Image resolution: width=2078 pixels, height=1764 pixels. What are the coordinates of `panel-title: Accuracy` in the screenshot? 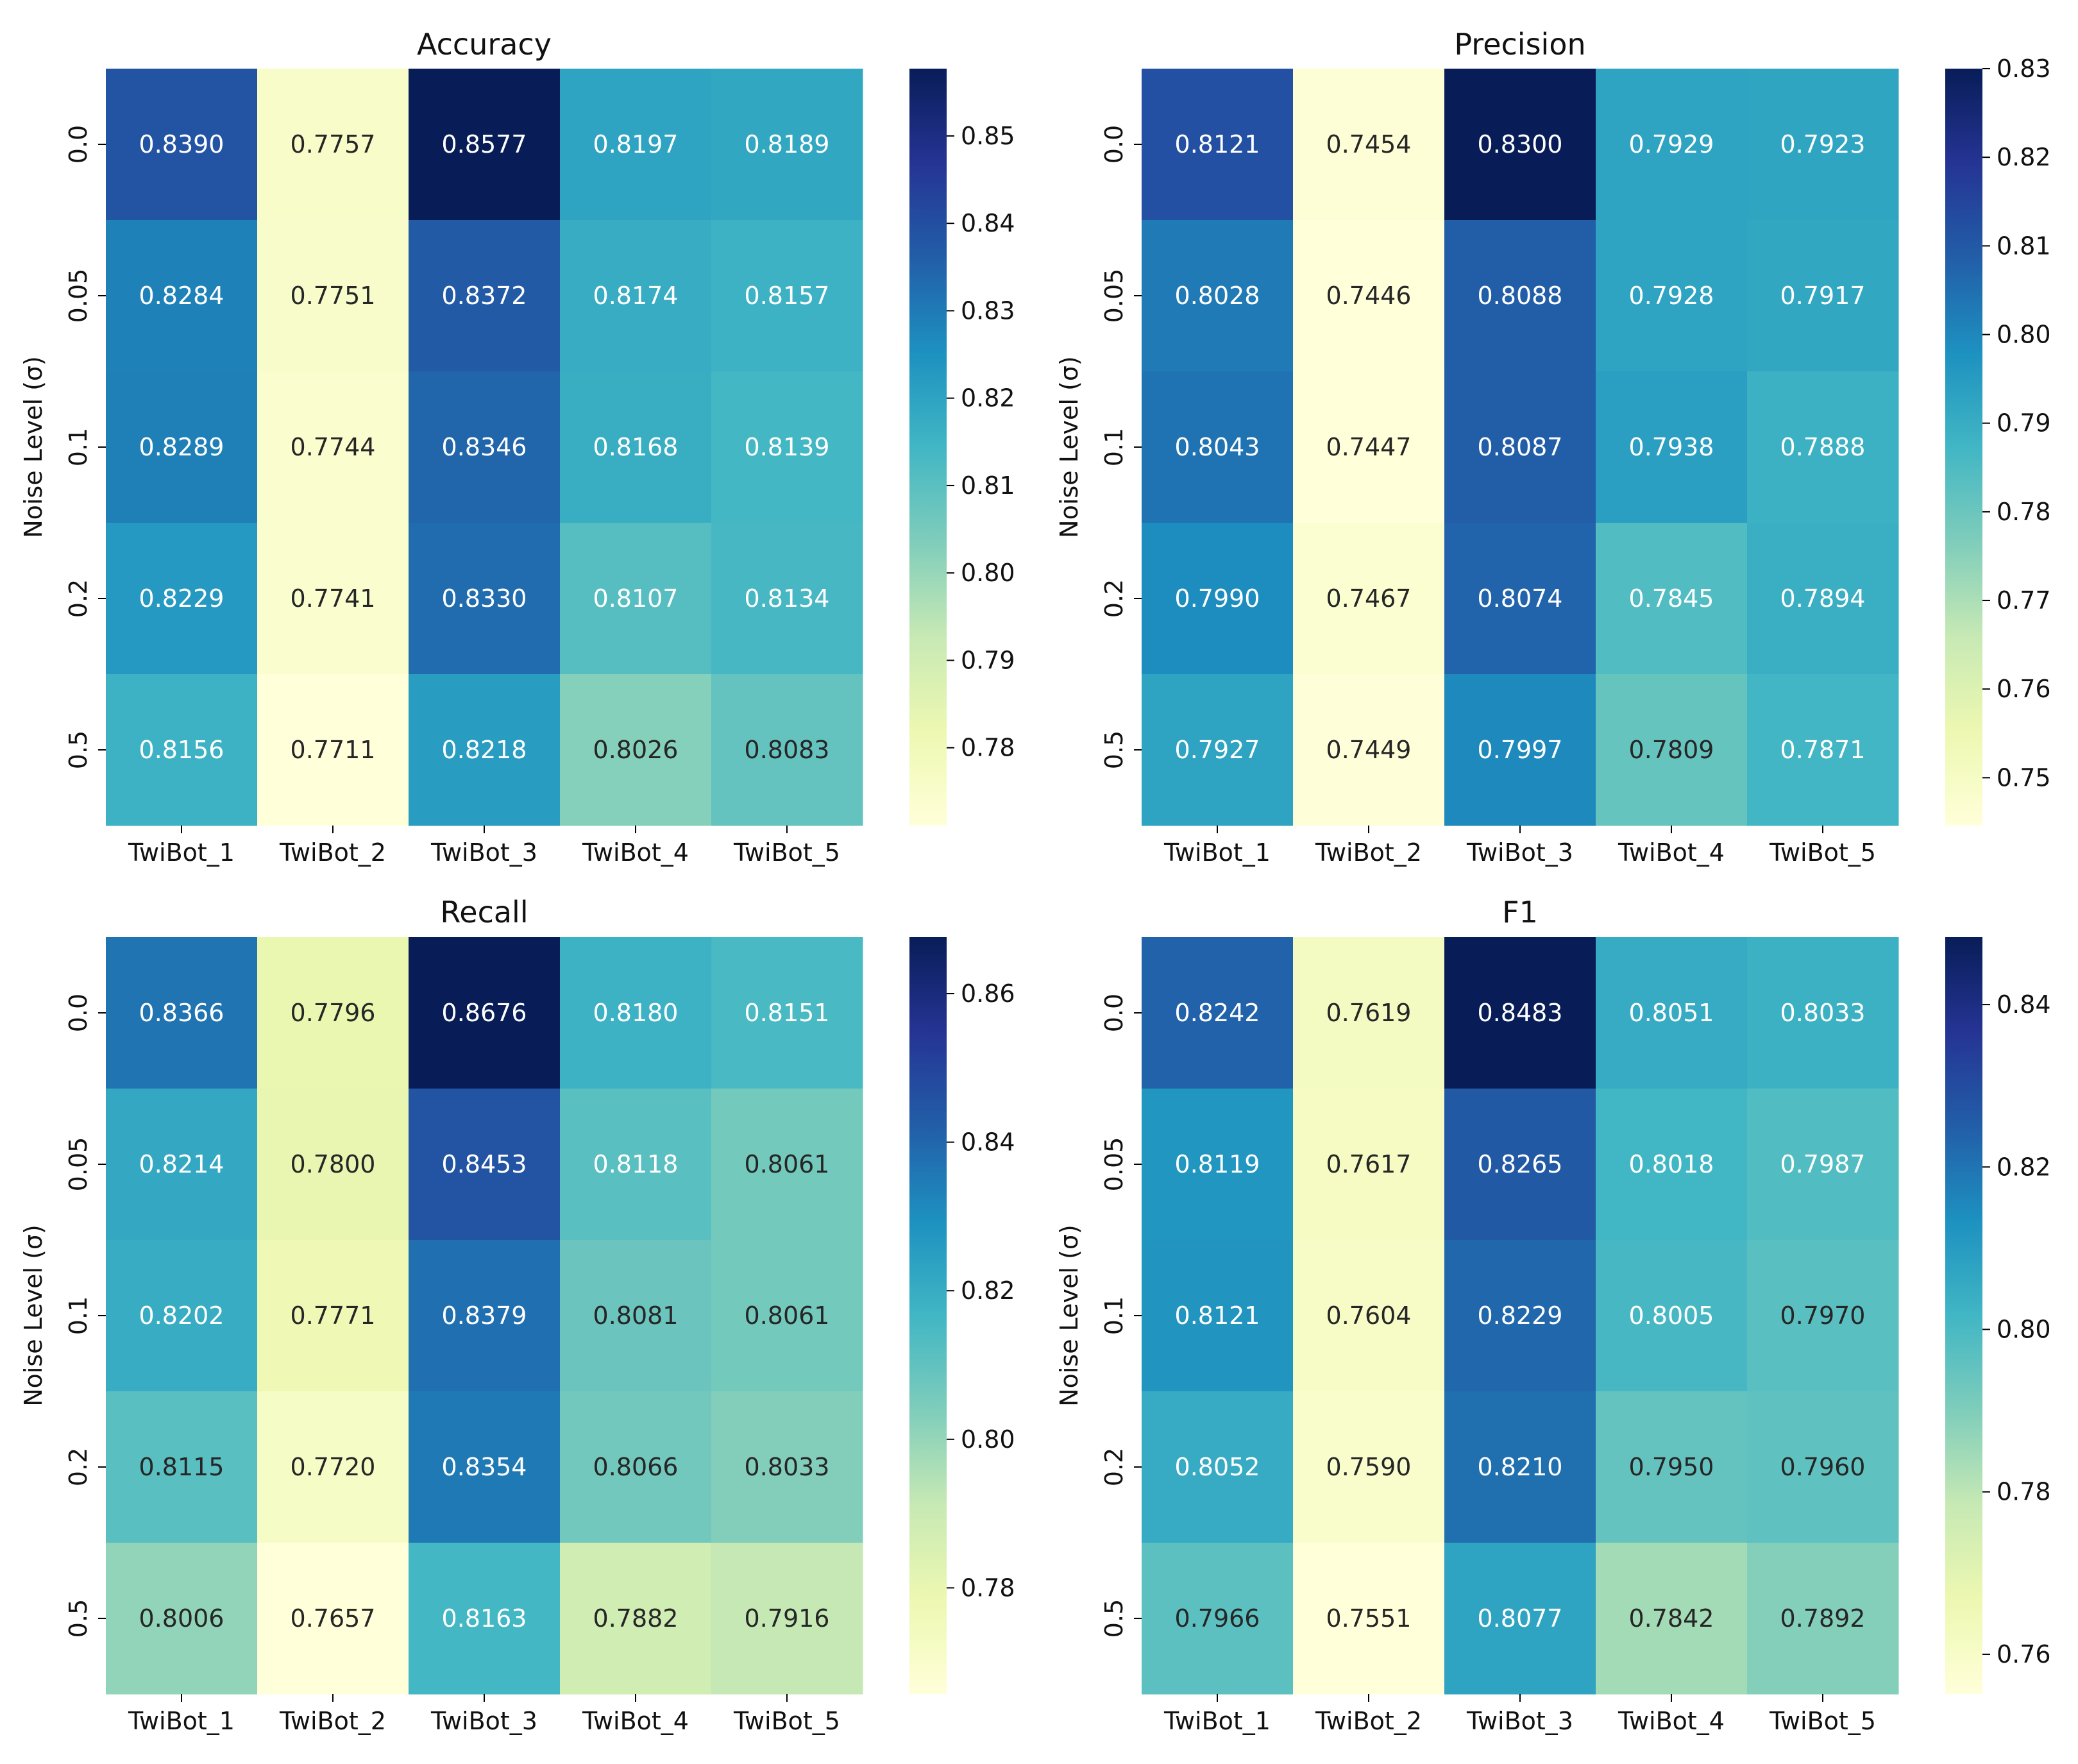 It's located at (484, 44).